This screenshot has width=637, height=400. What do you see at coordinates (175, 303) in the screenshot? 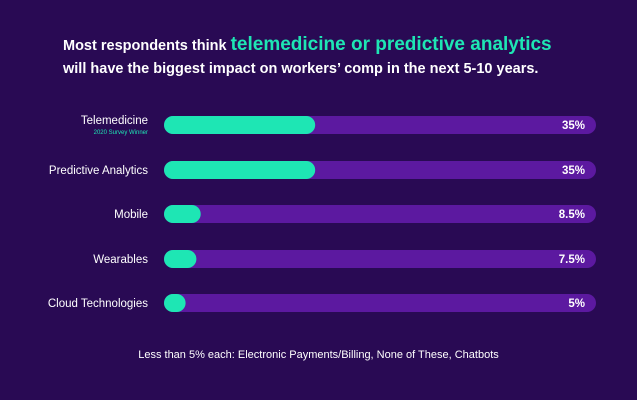
I see `bar-cloud-technologies` at bounding box center [175, 303].